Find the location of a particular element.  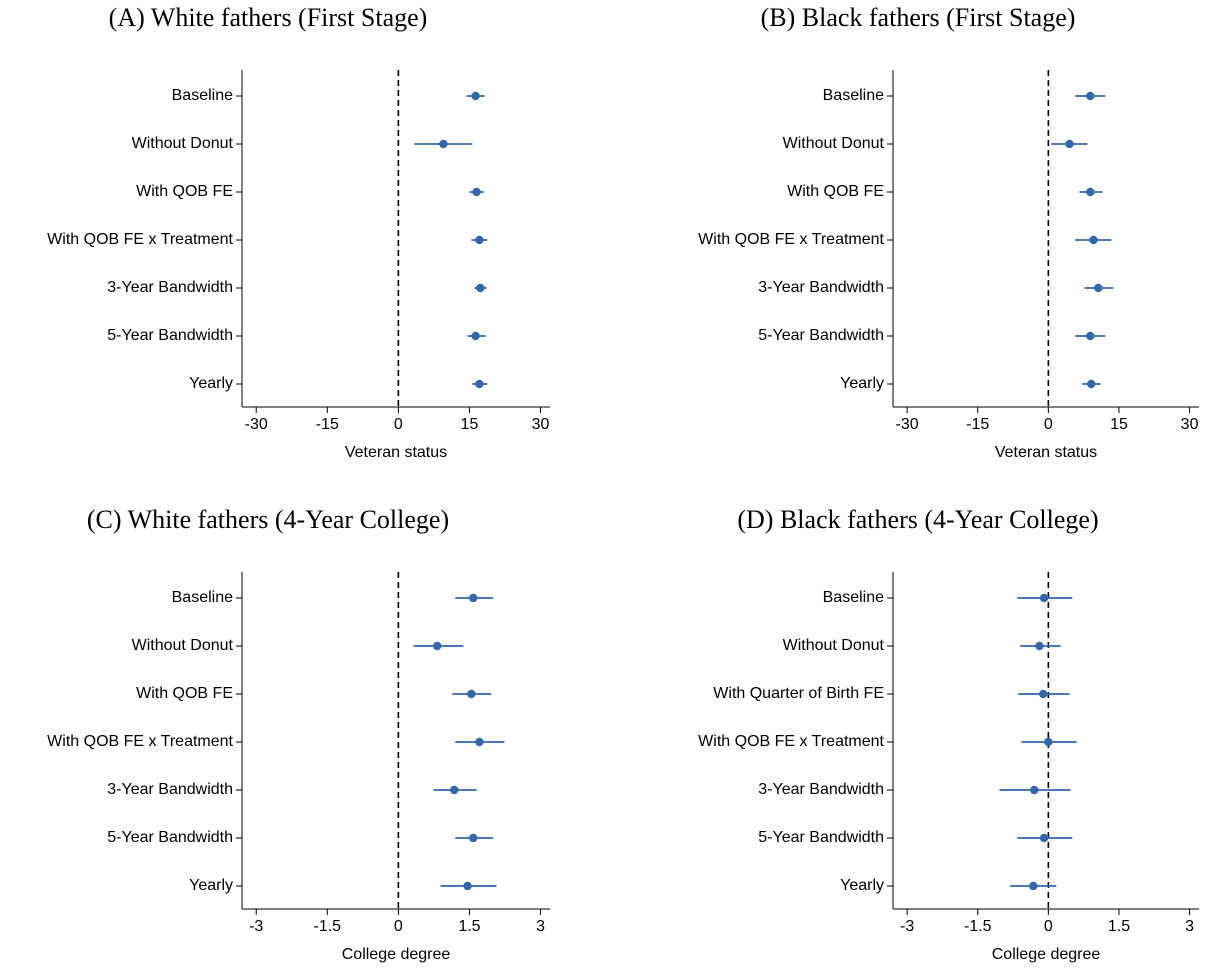

panel-title: (D) Black fathers (4-Year College) is located at coordinates (917, 519).